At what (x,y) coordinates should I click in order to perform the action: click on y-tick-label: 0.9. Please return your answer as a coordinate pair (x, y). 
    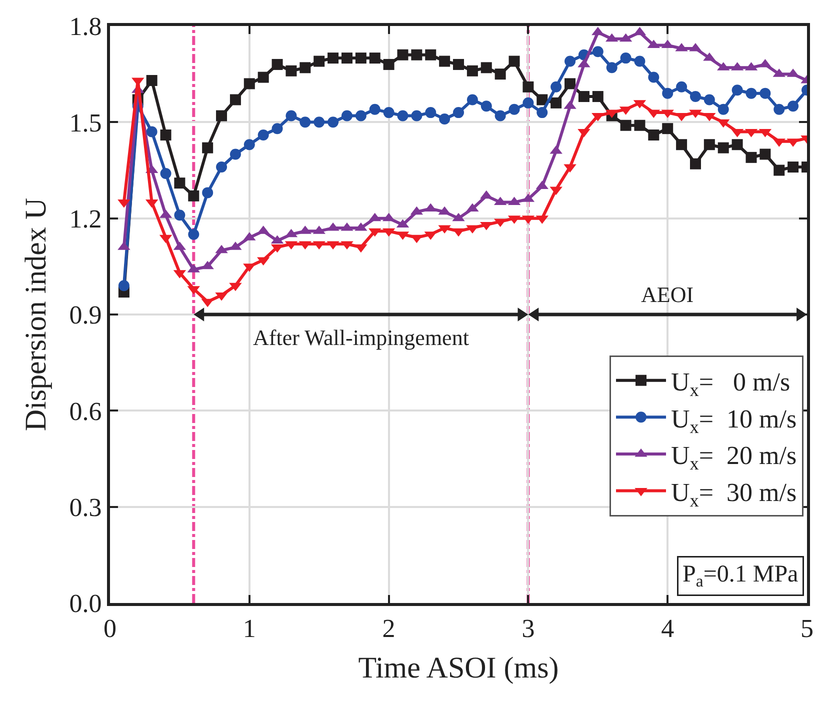
    Looking at the image, I should click on (85, 315).